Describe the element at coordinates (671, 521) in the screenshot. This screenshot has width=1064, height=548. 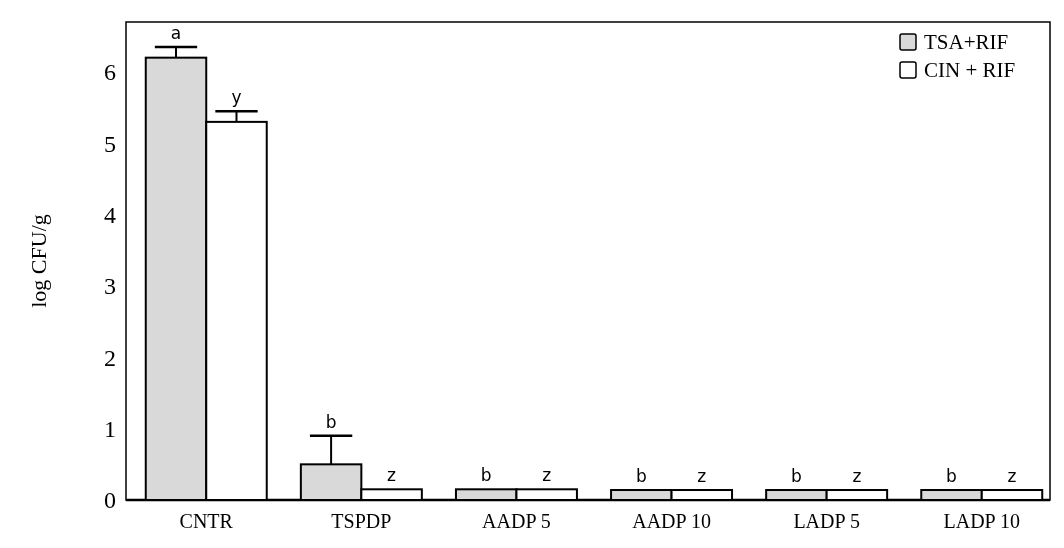
I see `x-tick-label: AADP 10` at that location.